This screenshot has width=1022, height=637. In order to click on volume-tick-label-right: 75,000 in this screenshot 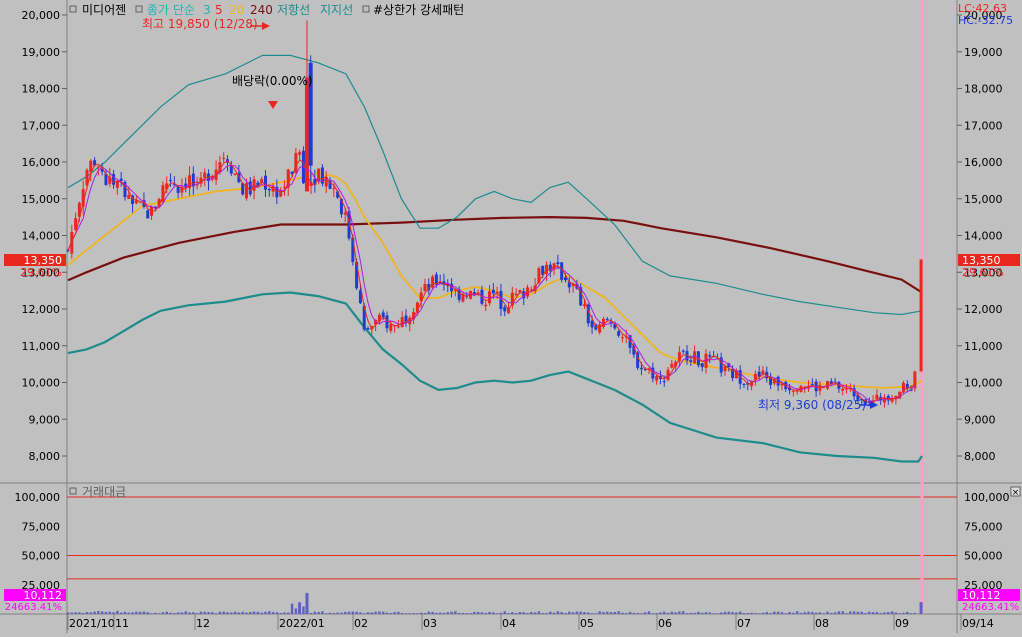, I will do `click(983, 526)`.